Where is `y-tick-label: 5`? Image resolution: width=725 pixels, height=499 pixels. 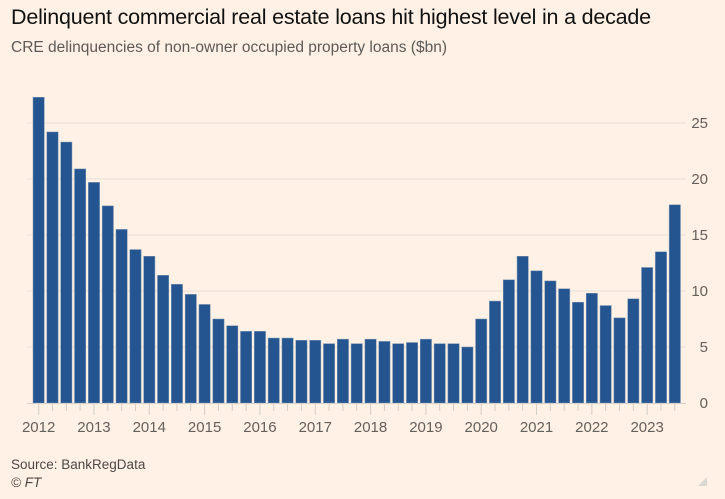 y-tick-label: 5 is located at coordinates (704, 347).